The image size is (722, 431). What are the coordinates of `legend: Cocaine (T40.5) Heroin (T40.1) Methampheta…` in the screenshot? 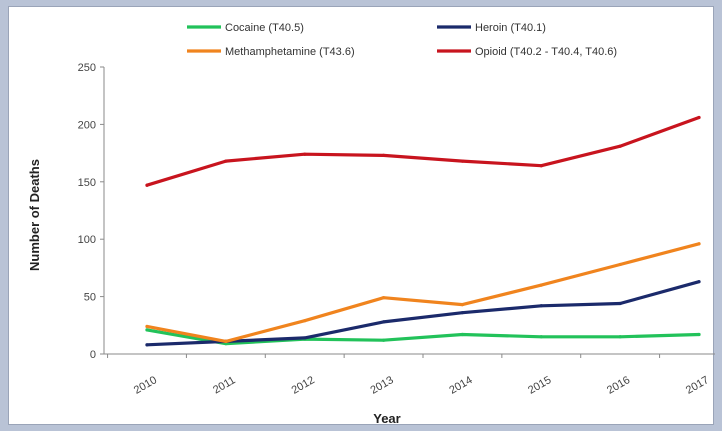 It's located at (402, 40).